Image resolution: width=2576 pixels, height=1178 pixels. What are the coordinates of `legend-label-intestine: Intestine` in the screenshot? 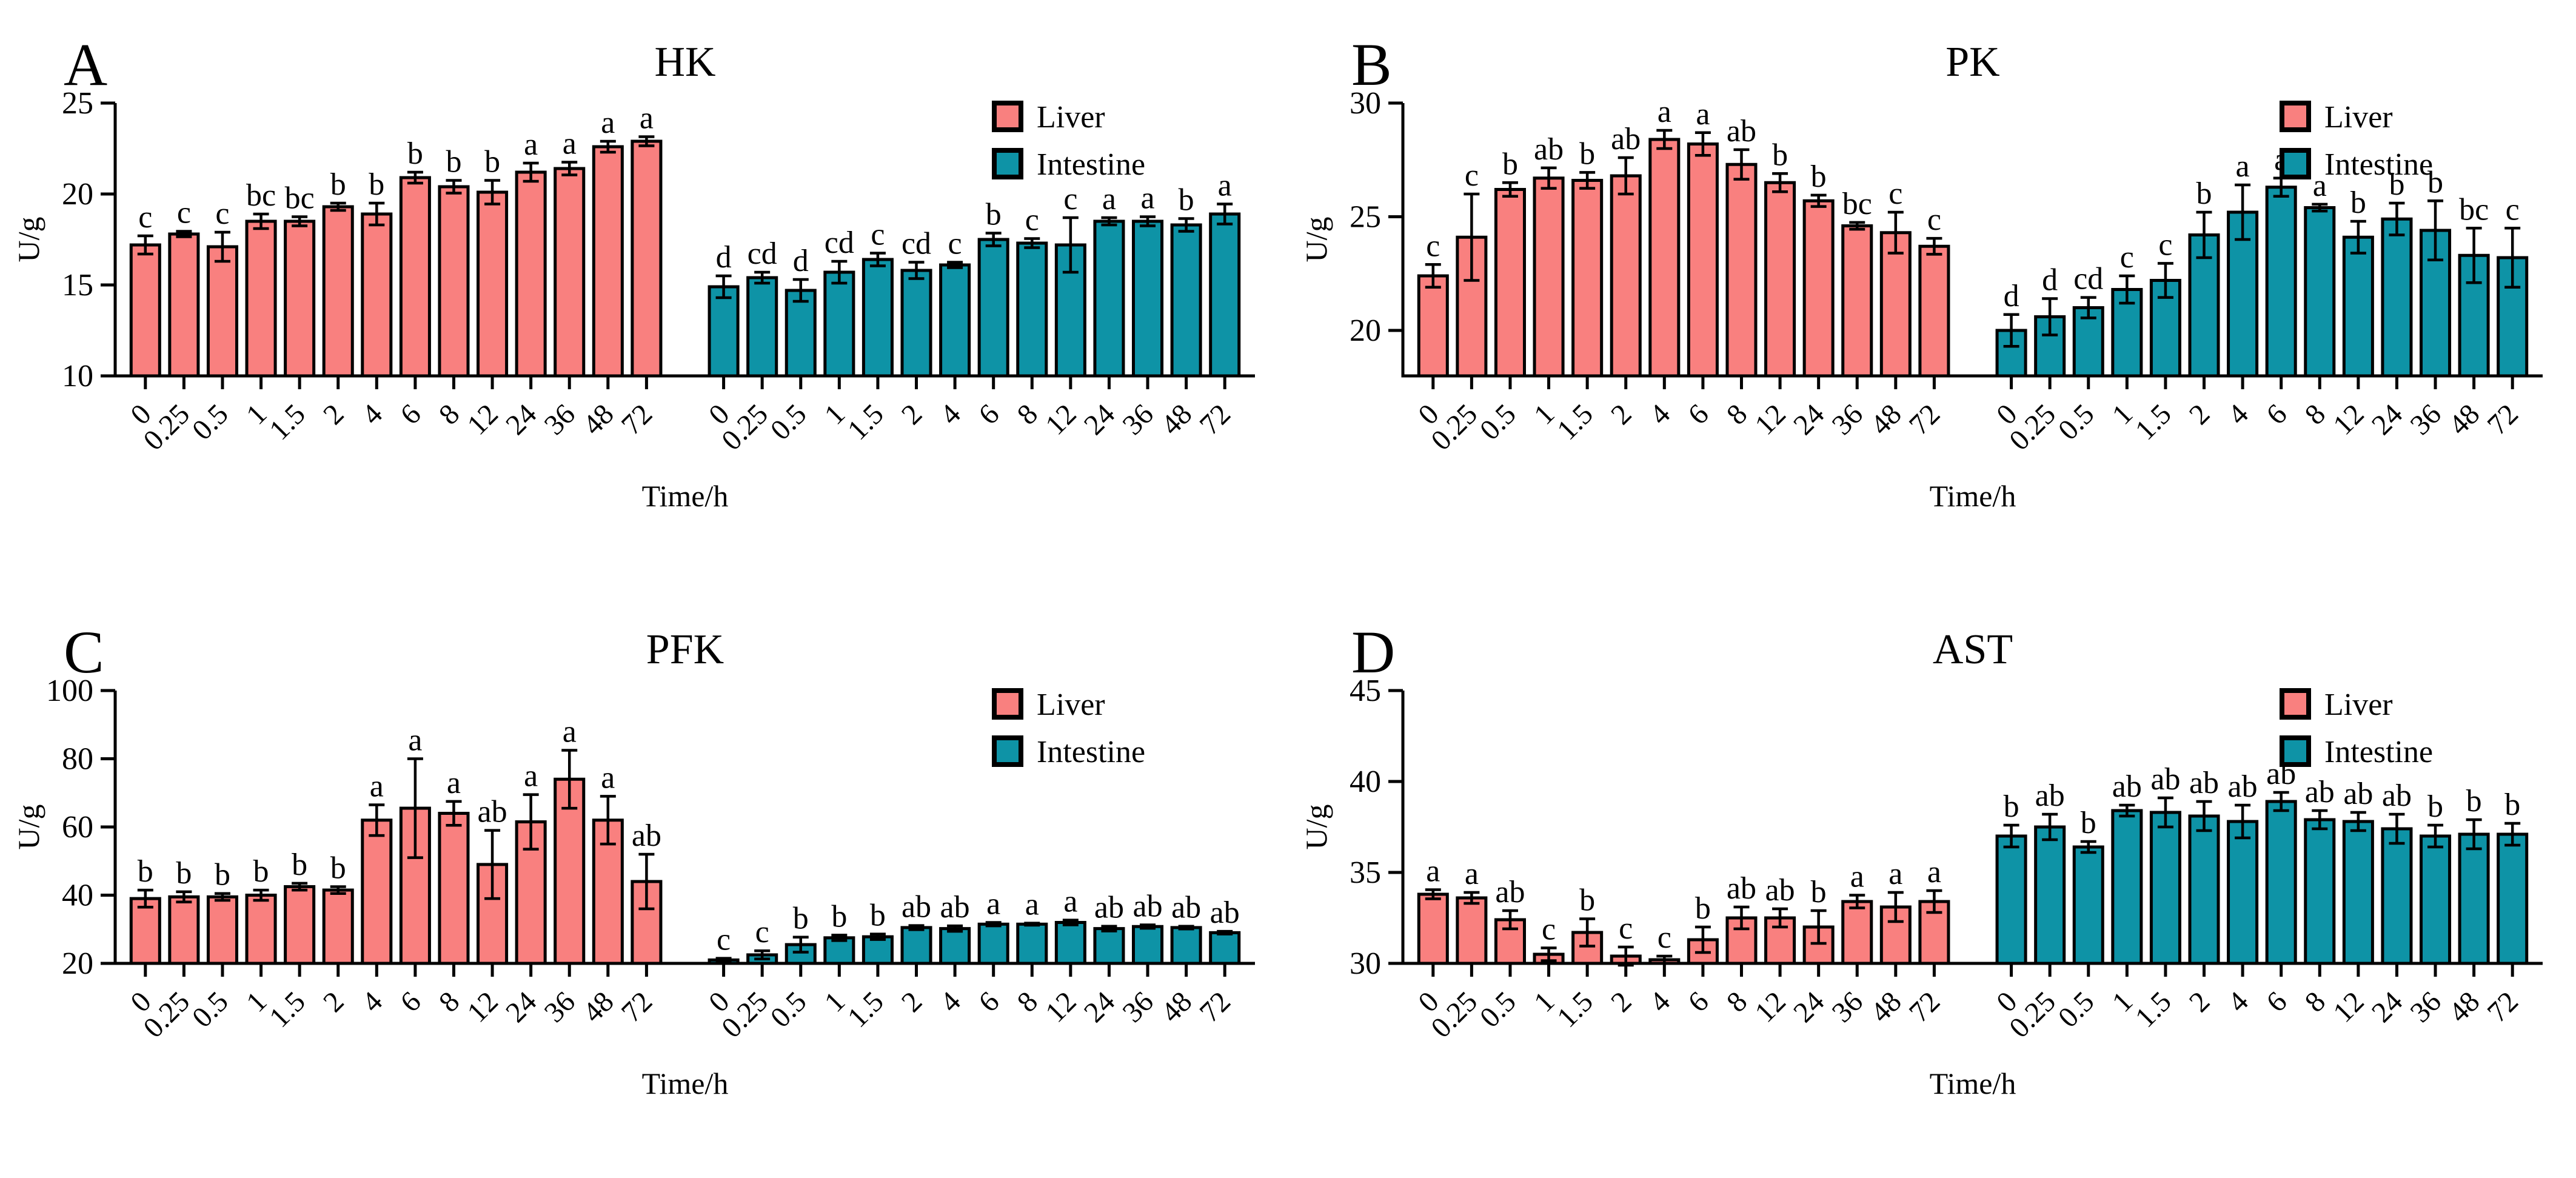 It's located at (1091, 752).